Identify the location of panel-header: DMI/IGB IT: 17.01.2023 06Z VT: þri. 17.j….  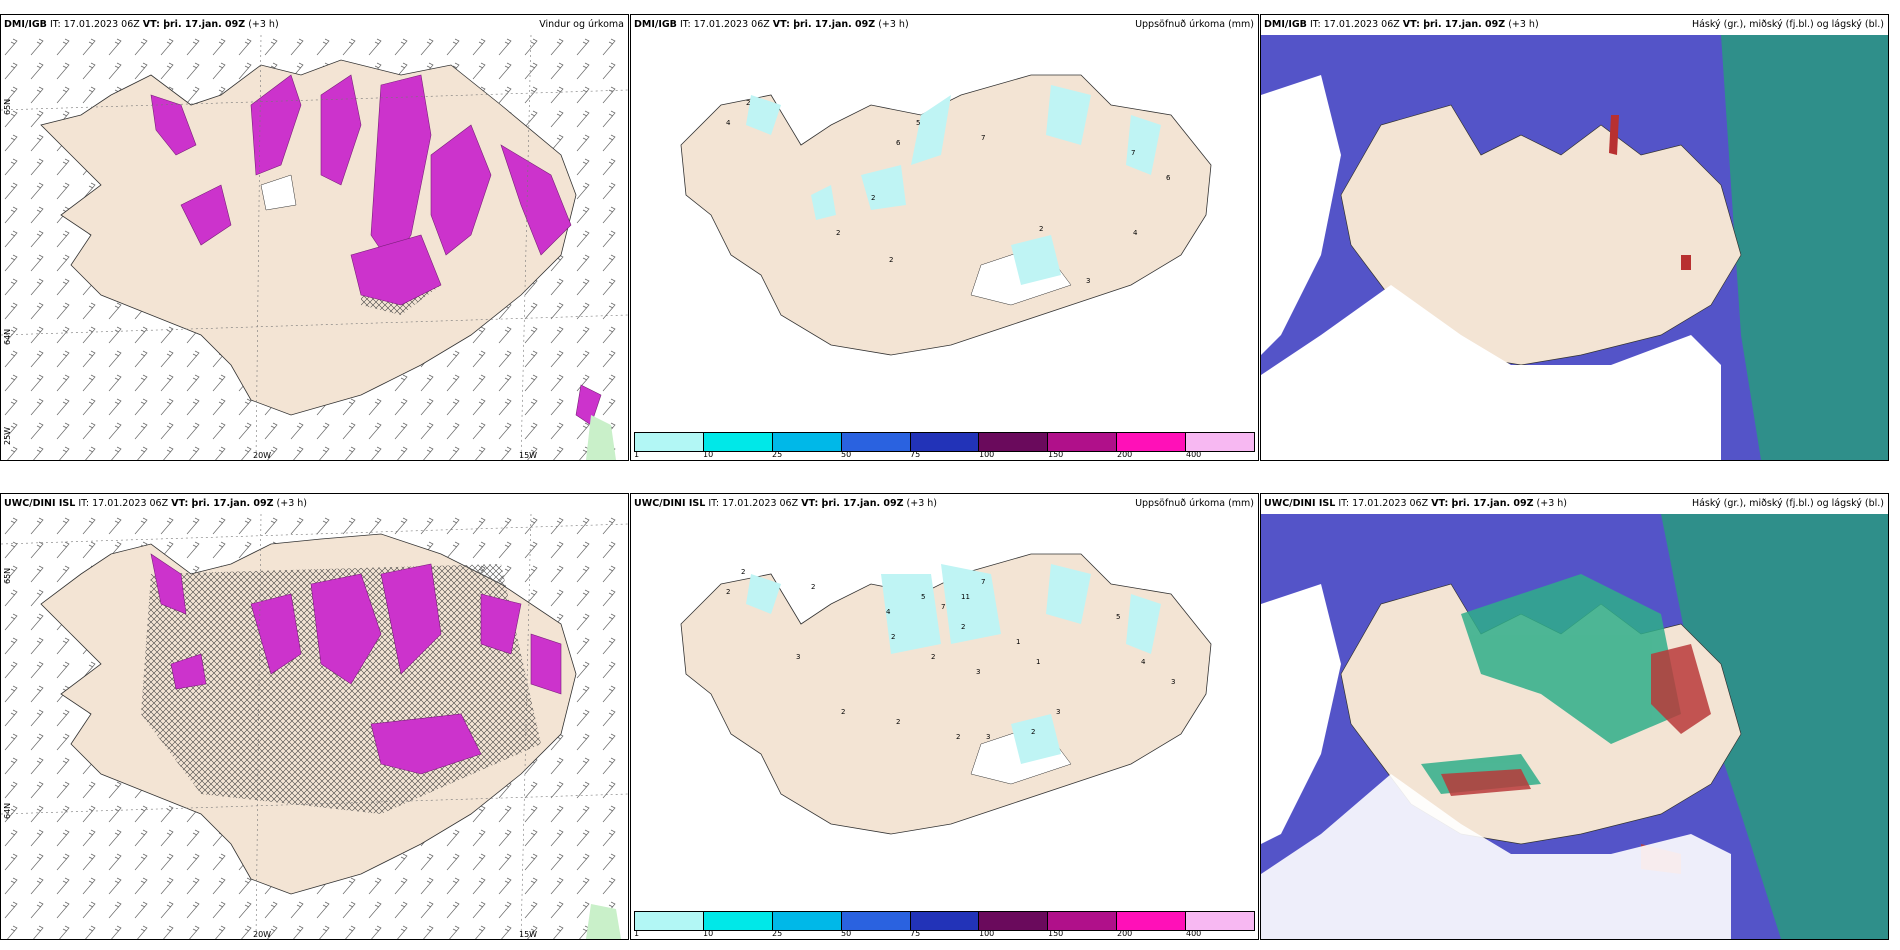
(1574, 25).